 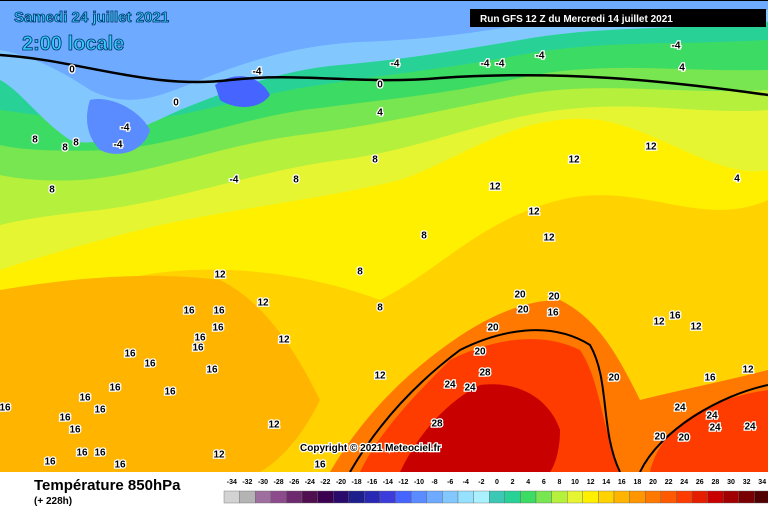 What do you see at coordinates (466, 482) in the screenshot?
I see `scale-tick-label: -4` at bounding box center [466, 482].